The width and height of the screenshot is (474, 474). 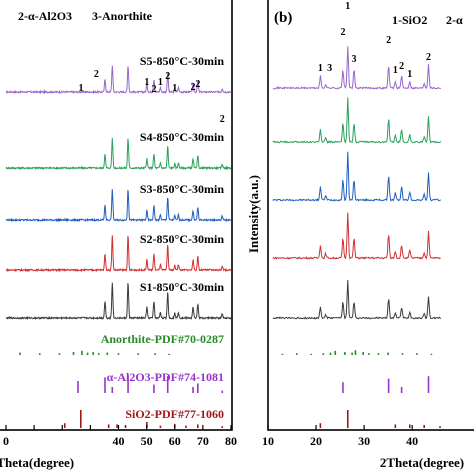 I want to click on panel-b-peak-label-7: 1, so click(x=395, y=70).